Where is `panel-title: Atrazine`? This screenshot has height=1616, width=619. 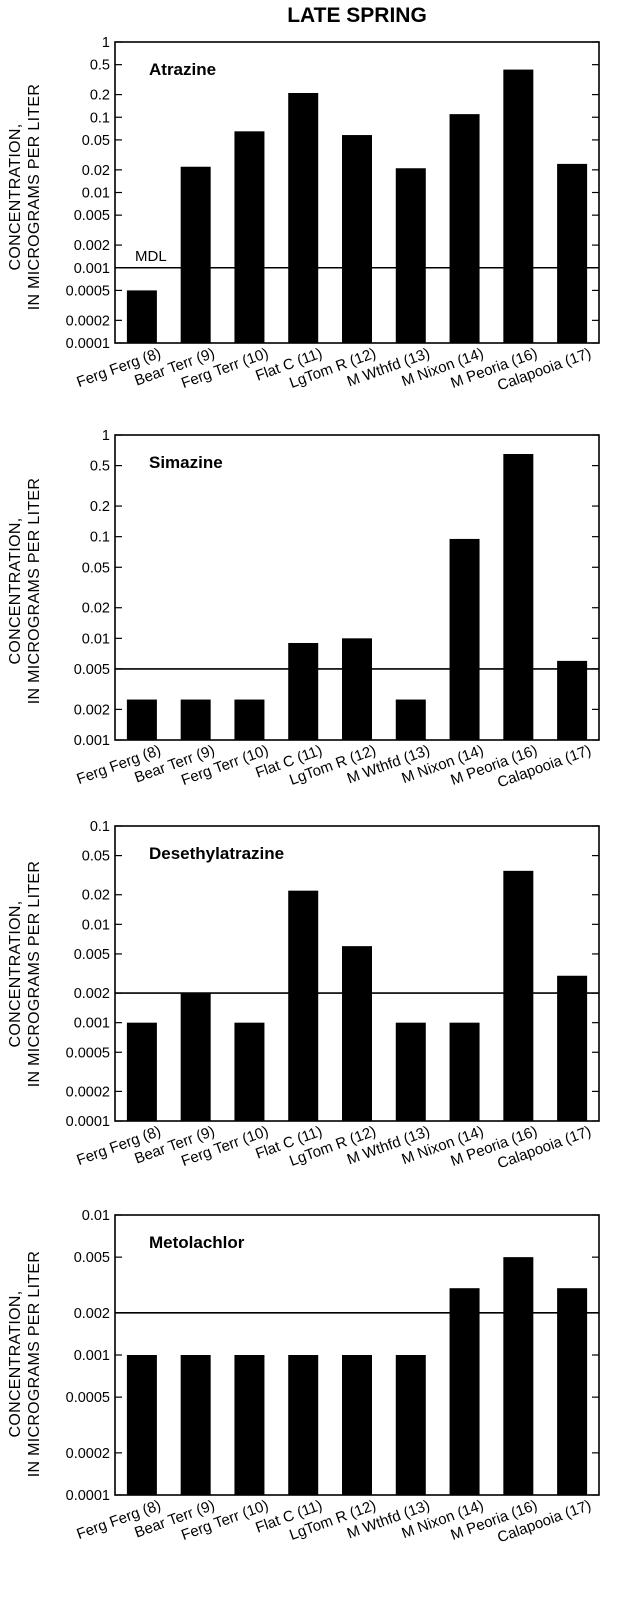 panel-title: Atrazine is located at coordinates (182, 69).